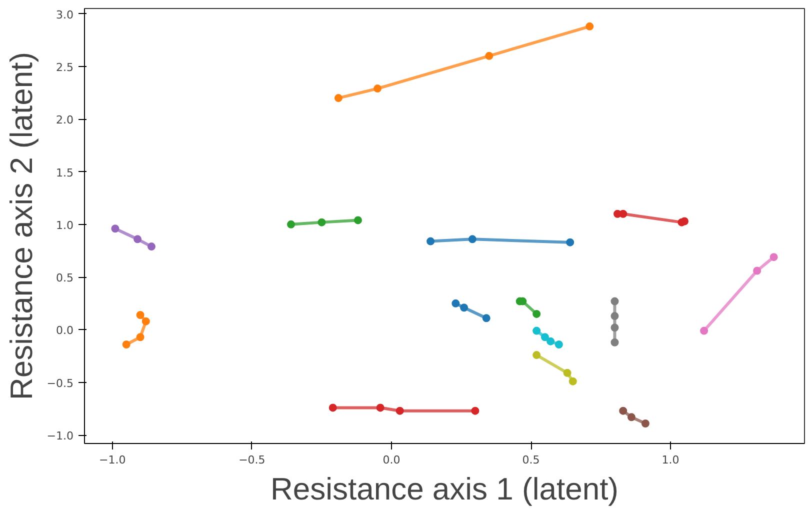  I want to click on y-tick-label: −1.0, so click(60, 436).